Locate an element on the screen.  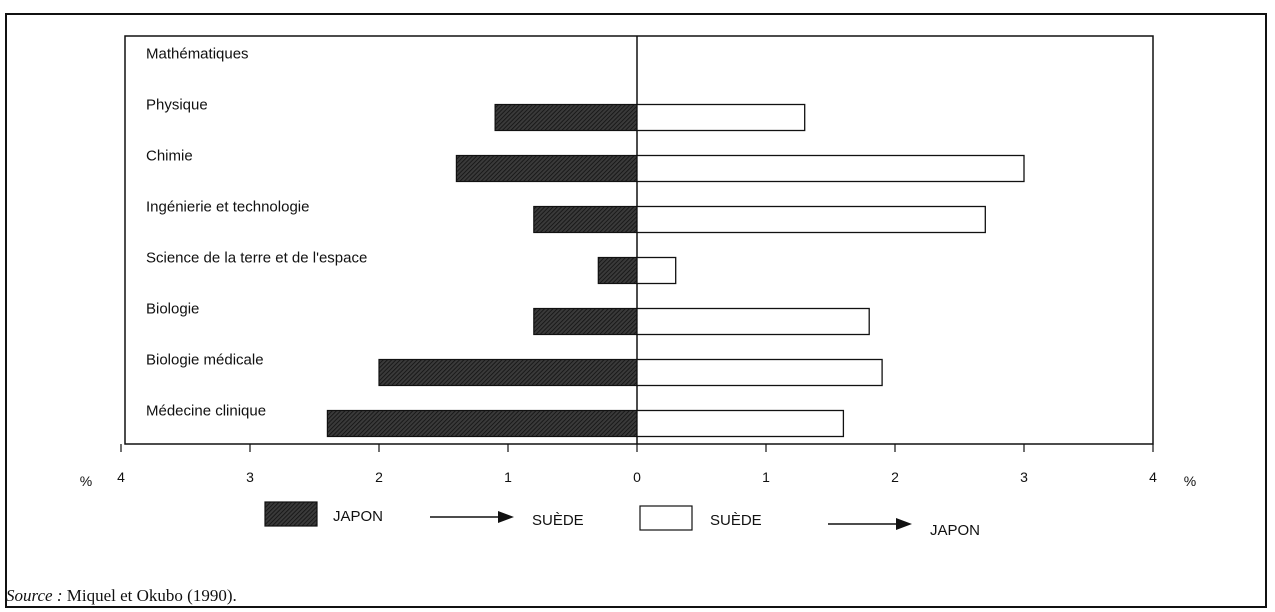
unit-right: % is located at coordinates (1190, 481).